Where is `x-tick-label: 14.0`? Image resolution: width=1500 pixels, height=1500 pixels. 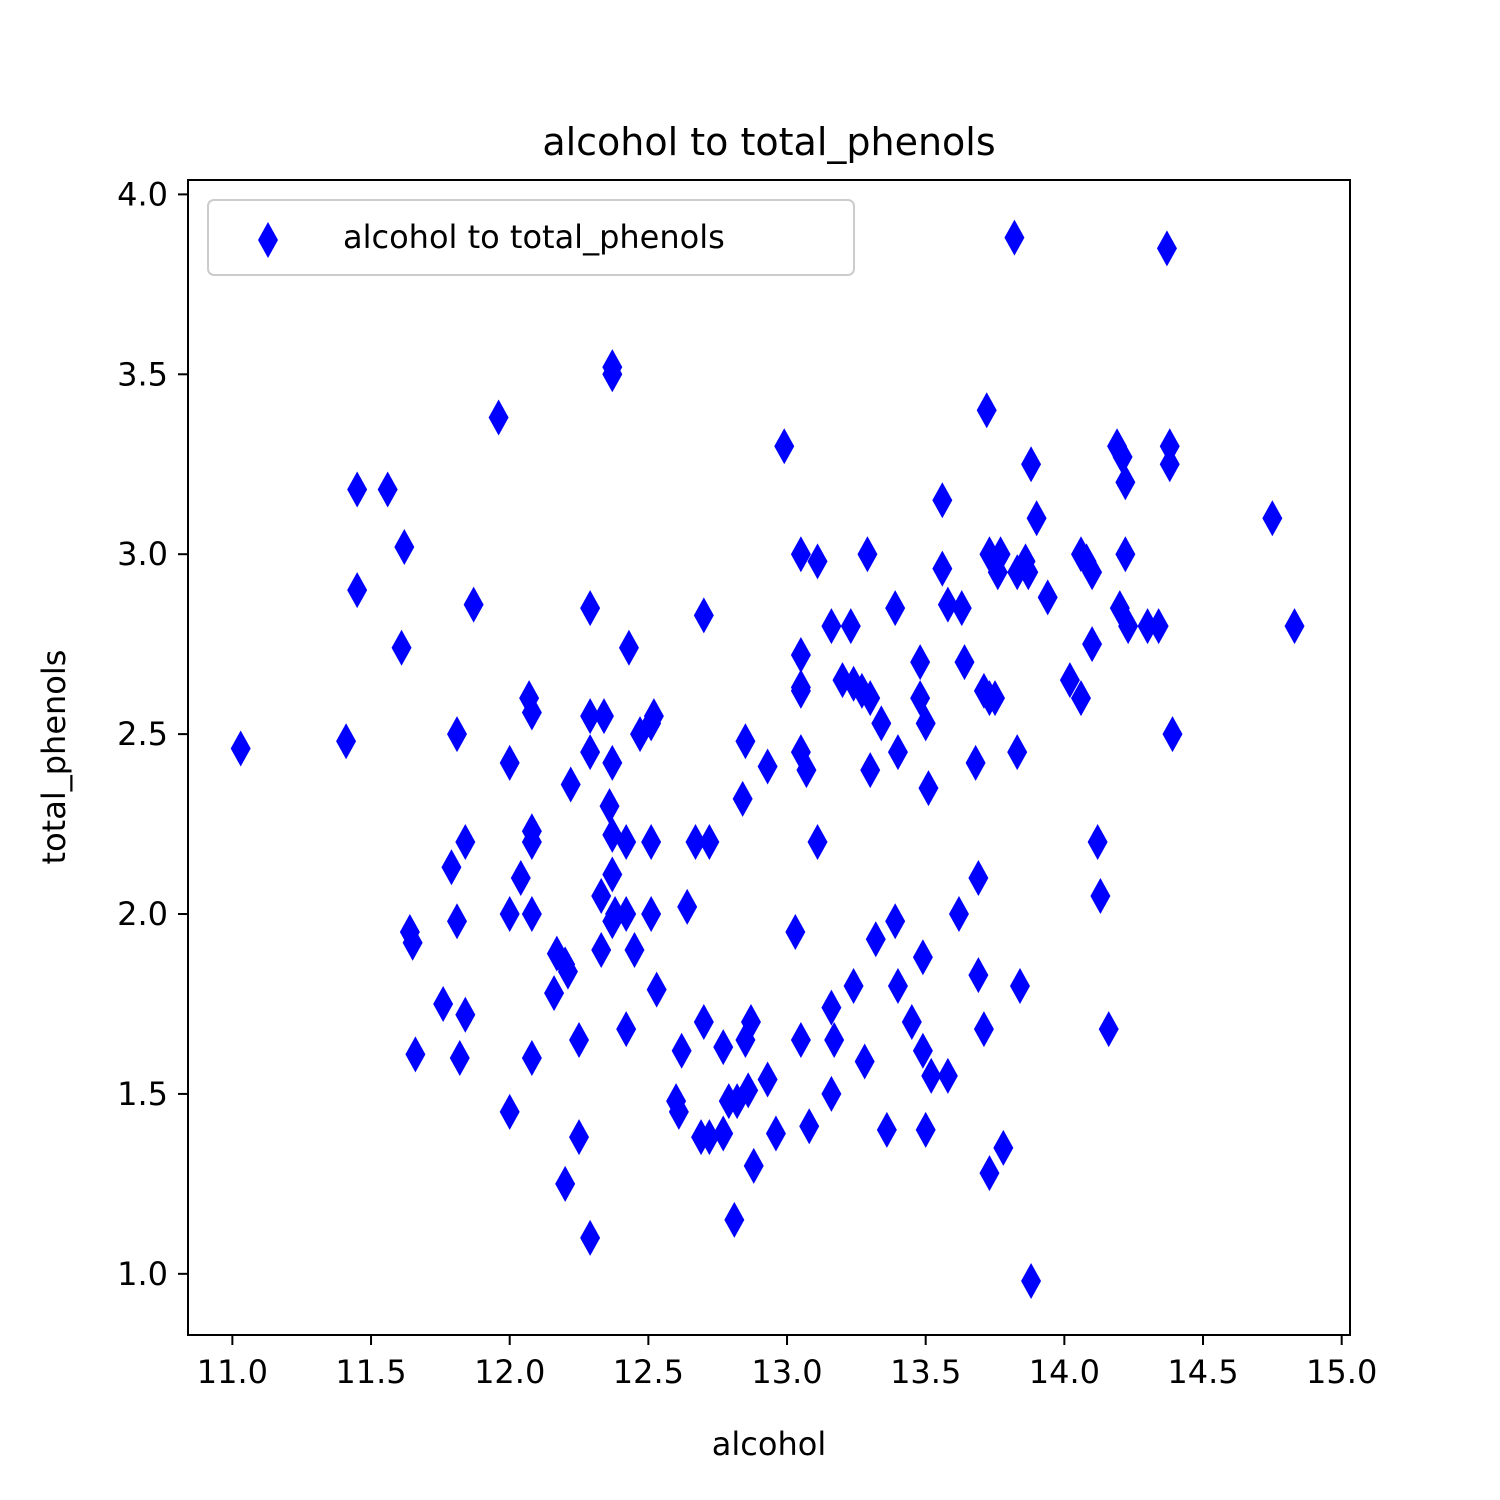 x-tick-label: 14.0 is located at coordinates (1064, 1372).